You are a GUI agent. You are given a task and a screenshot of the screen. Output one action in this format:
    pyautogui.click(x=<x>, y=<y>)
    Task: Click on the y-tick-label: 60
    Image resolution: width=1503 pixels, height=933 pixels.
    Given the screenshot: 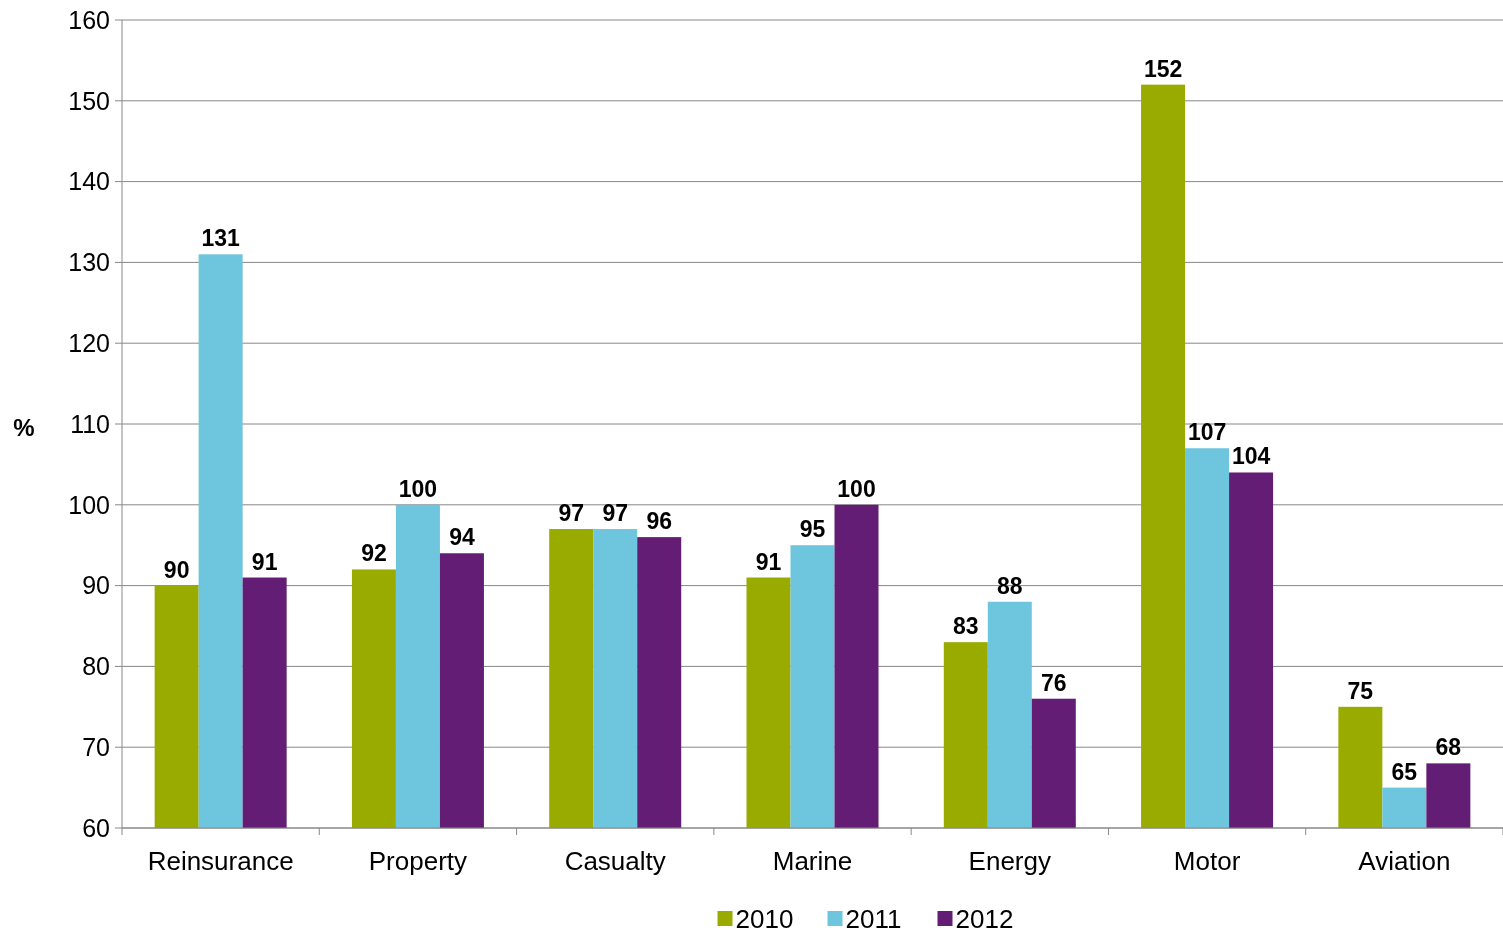 What is the action you would take?
    pyautogui.click(x=96, y=827)
    